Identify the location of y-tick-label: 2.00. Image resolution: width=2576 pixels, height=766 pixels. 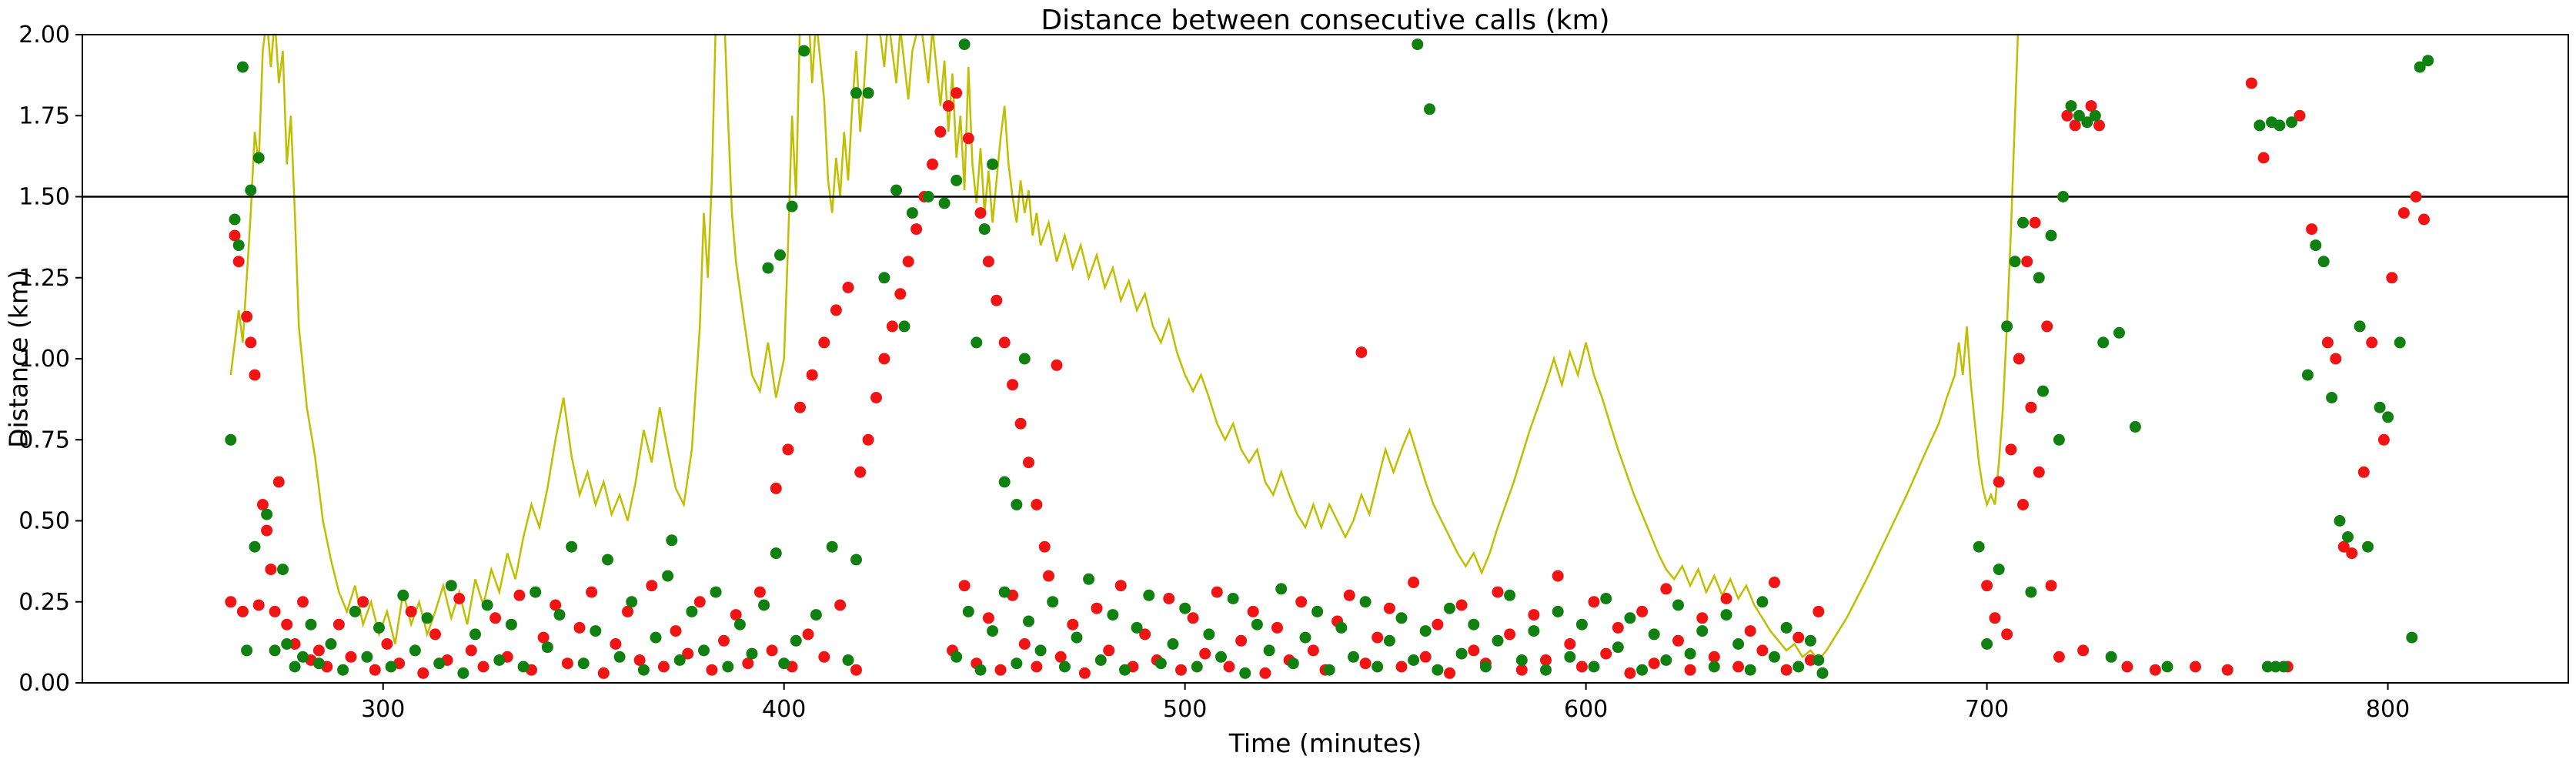
(44, 35).